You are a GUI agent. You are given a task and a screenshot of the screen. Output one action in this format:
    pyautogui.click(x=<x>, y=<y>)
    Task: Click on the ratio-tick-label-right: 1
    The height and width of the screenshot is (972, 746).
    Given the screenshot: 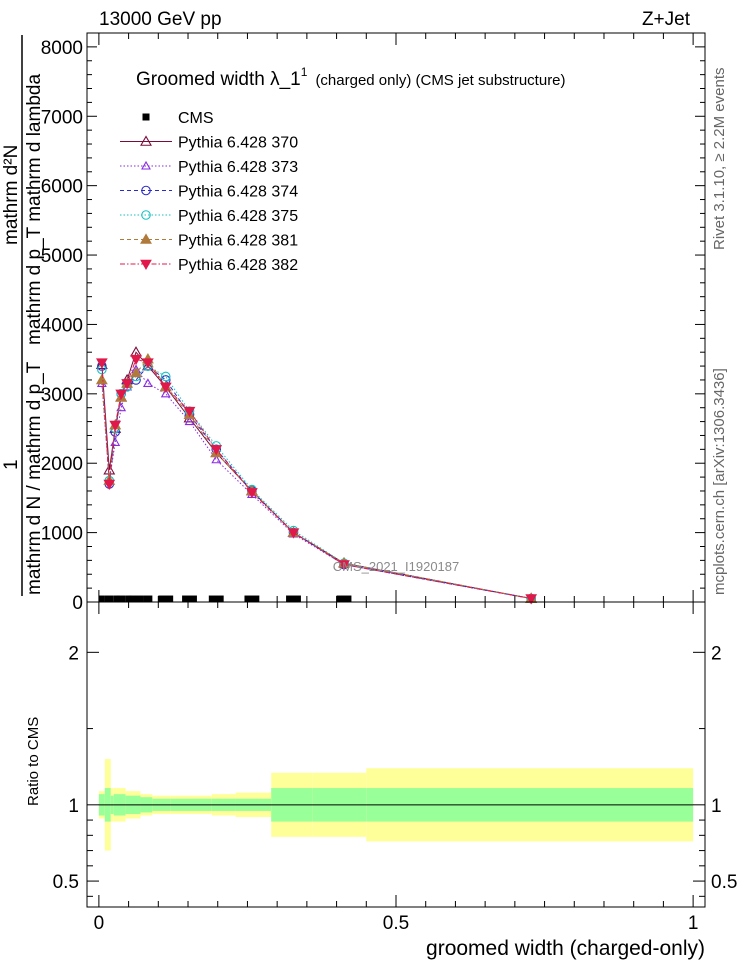 What is the action you would take?
    pyautogui.click(x=716, y=806)
    